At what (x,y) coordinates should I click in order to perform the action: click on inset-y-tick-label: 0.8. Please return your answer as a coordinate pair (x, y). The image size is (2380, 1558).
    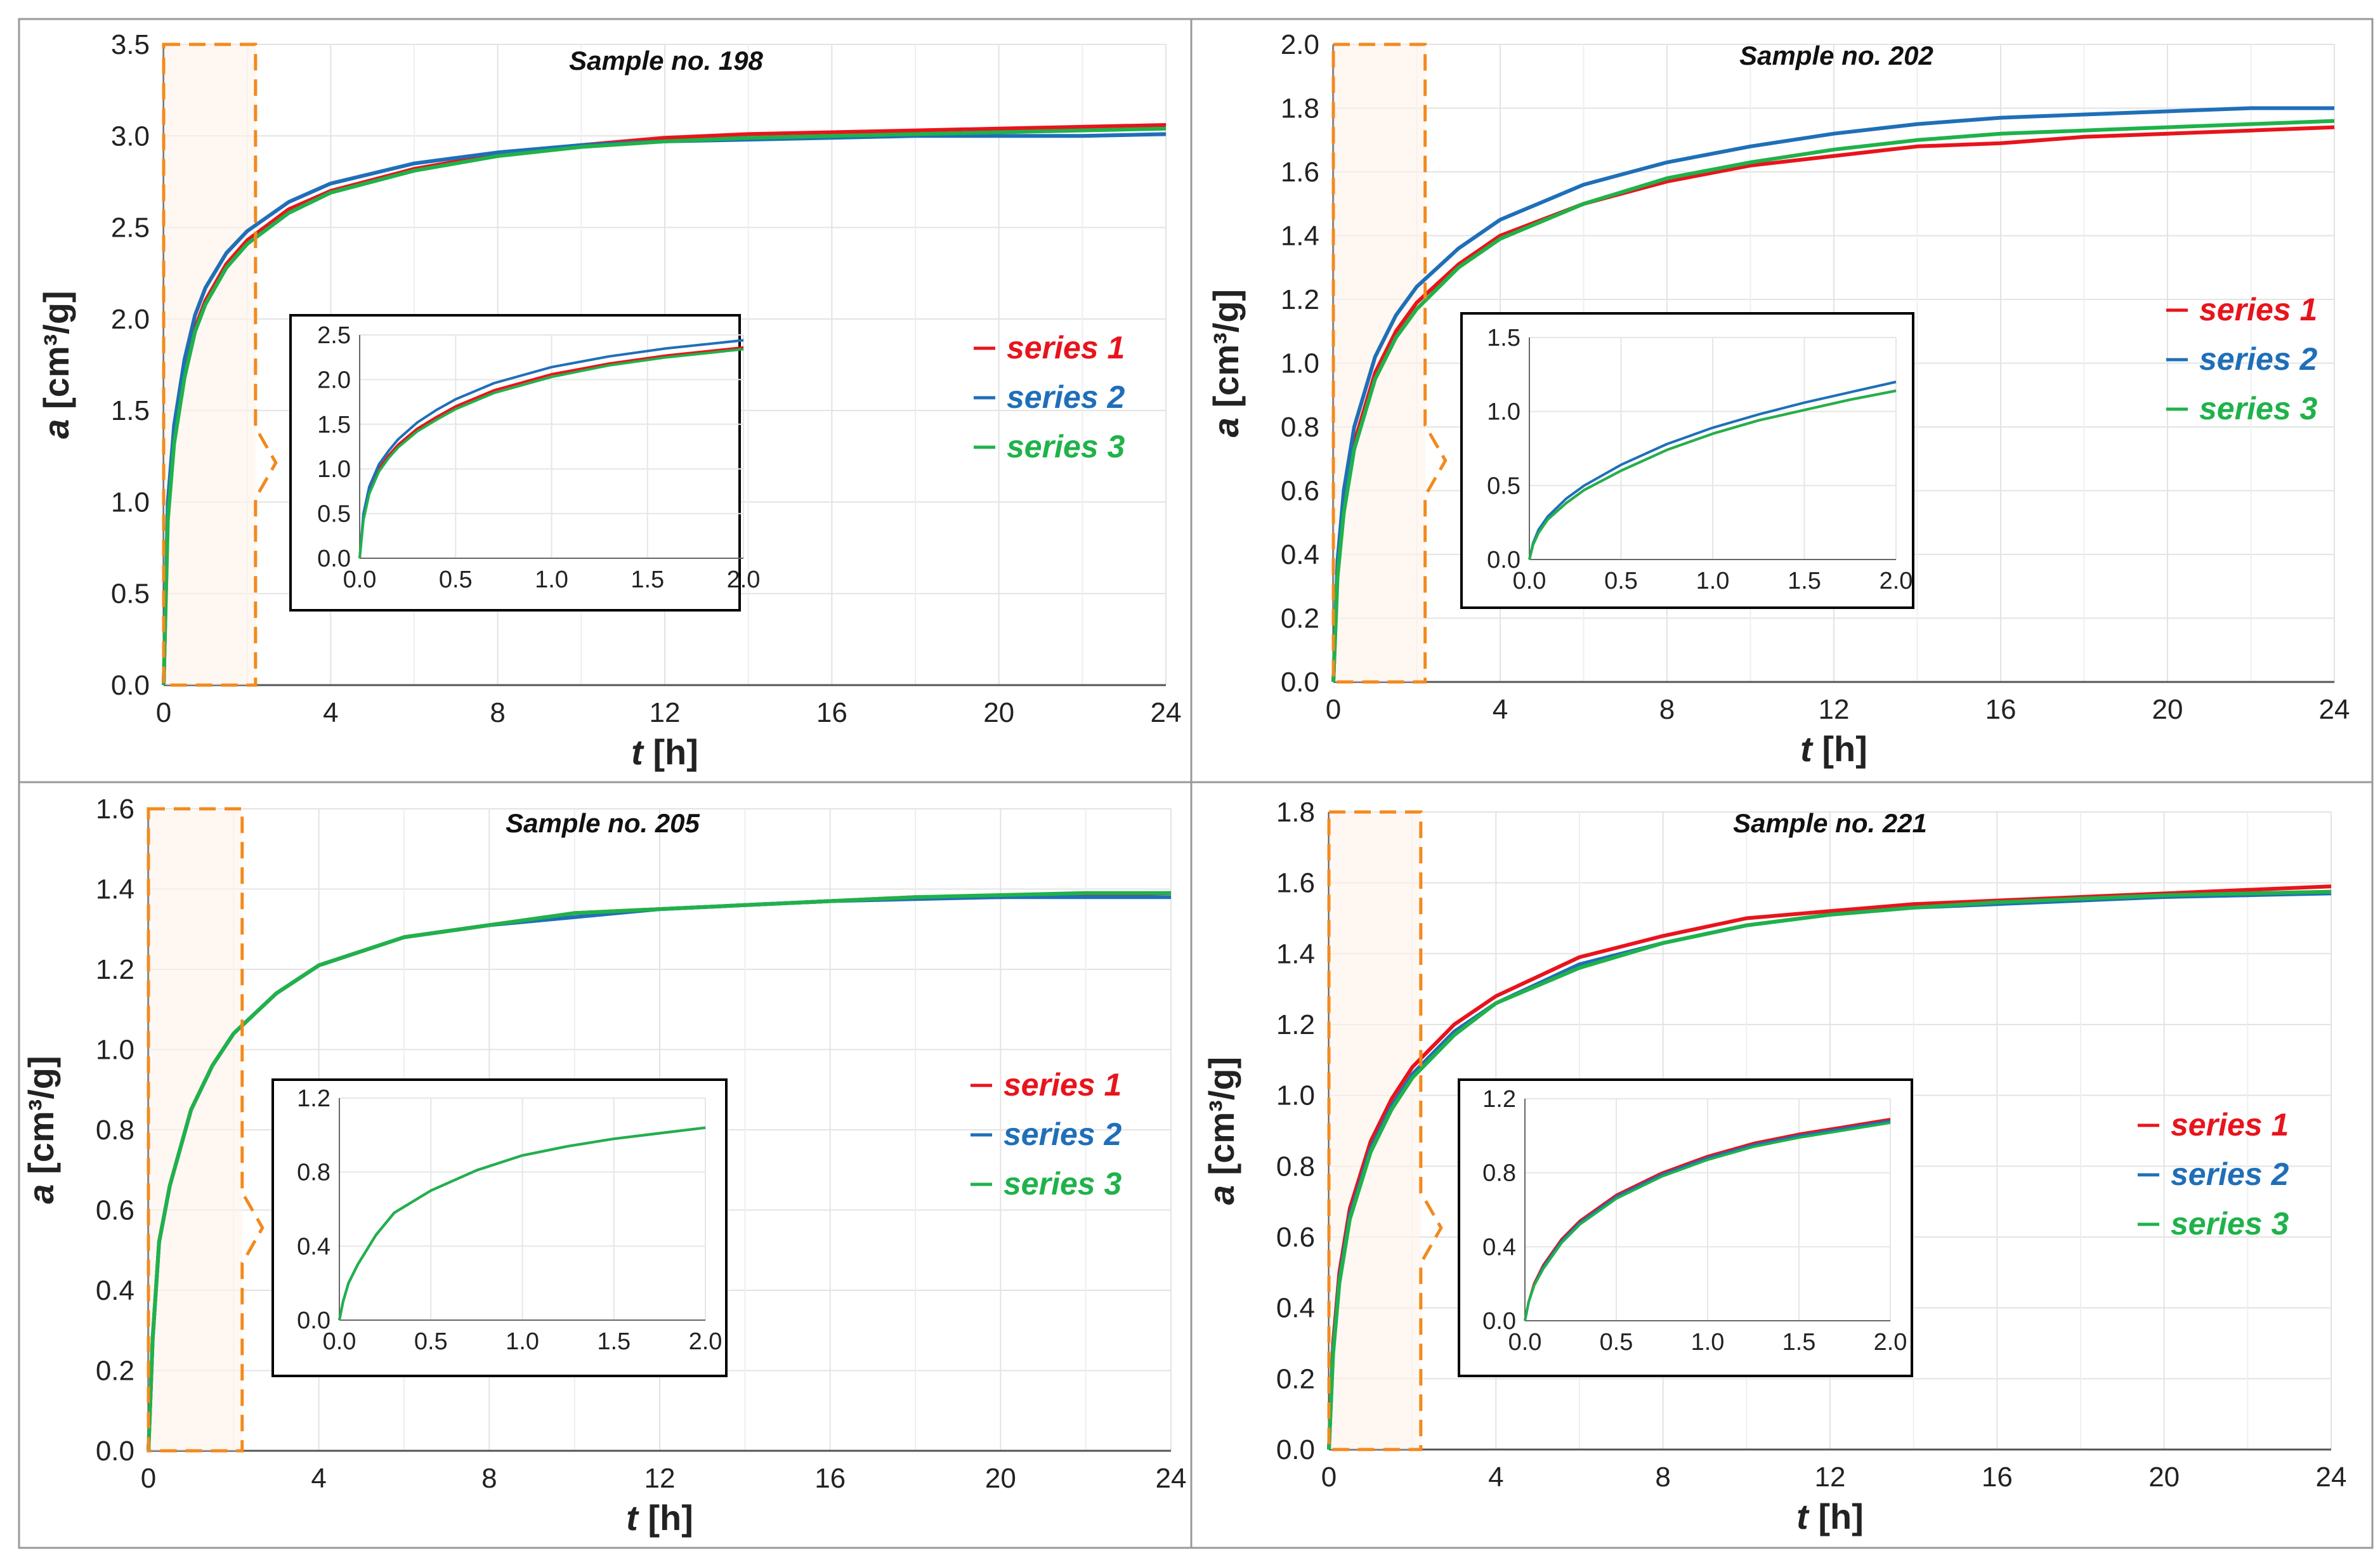
    Looking at the image, I should click on (1499, 1173).